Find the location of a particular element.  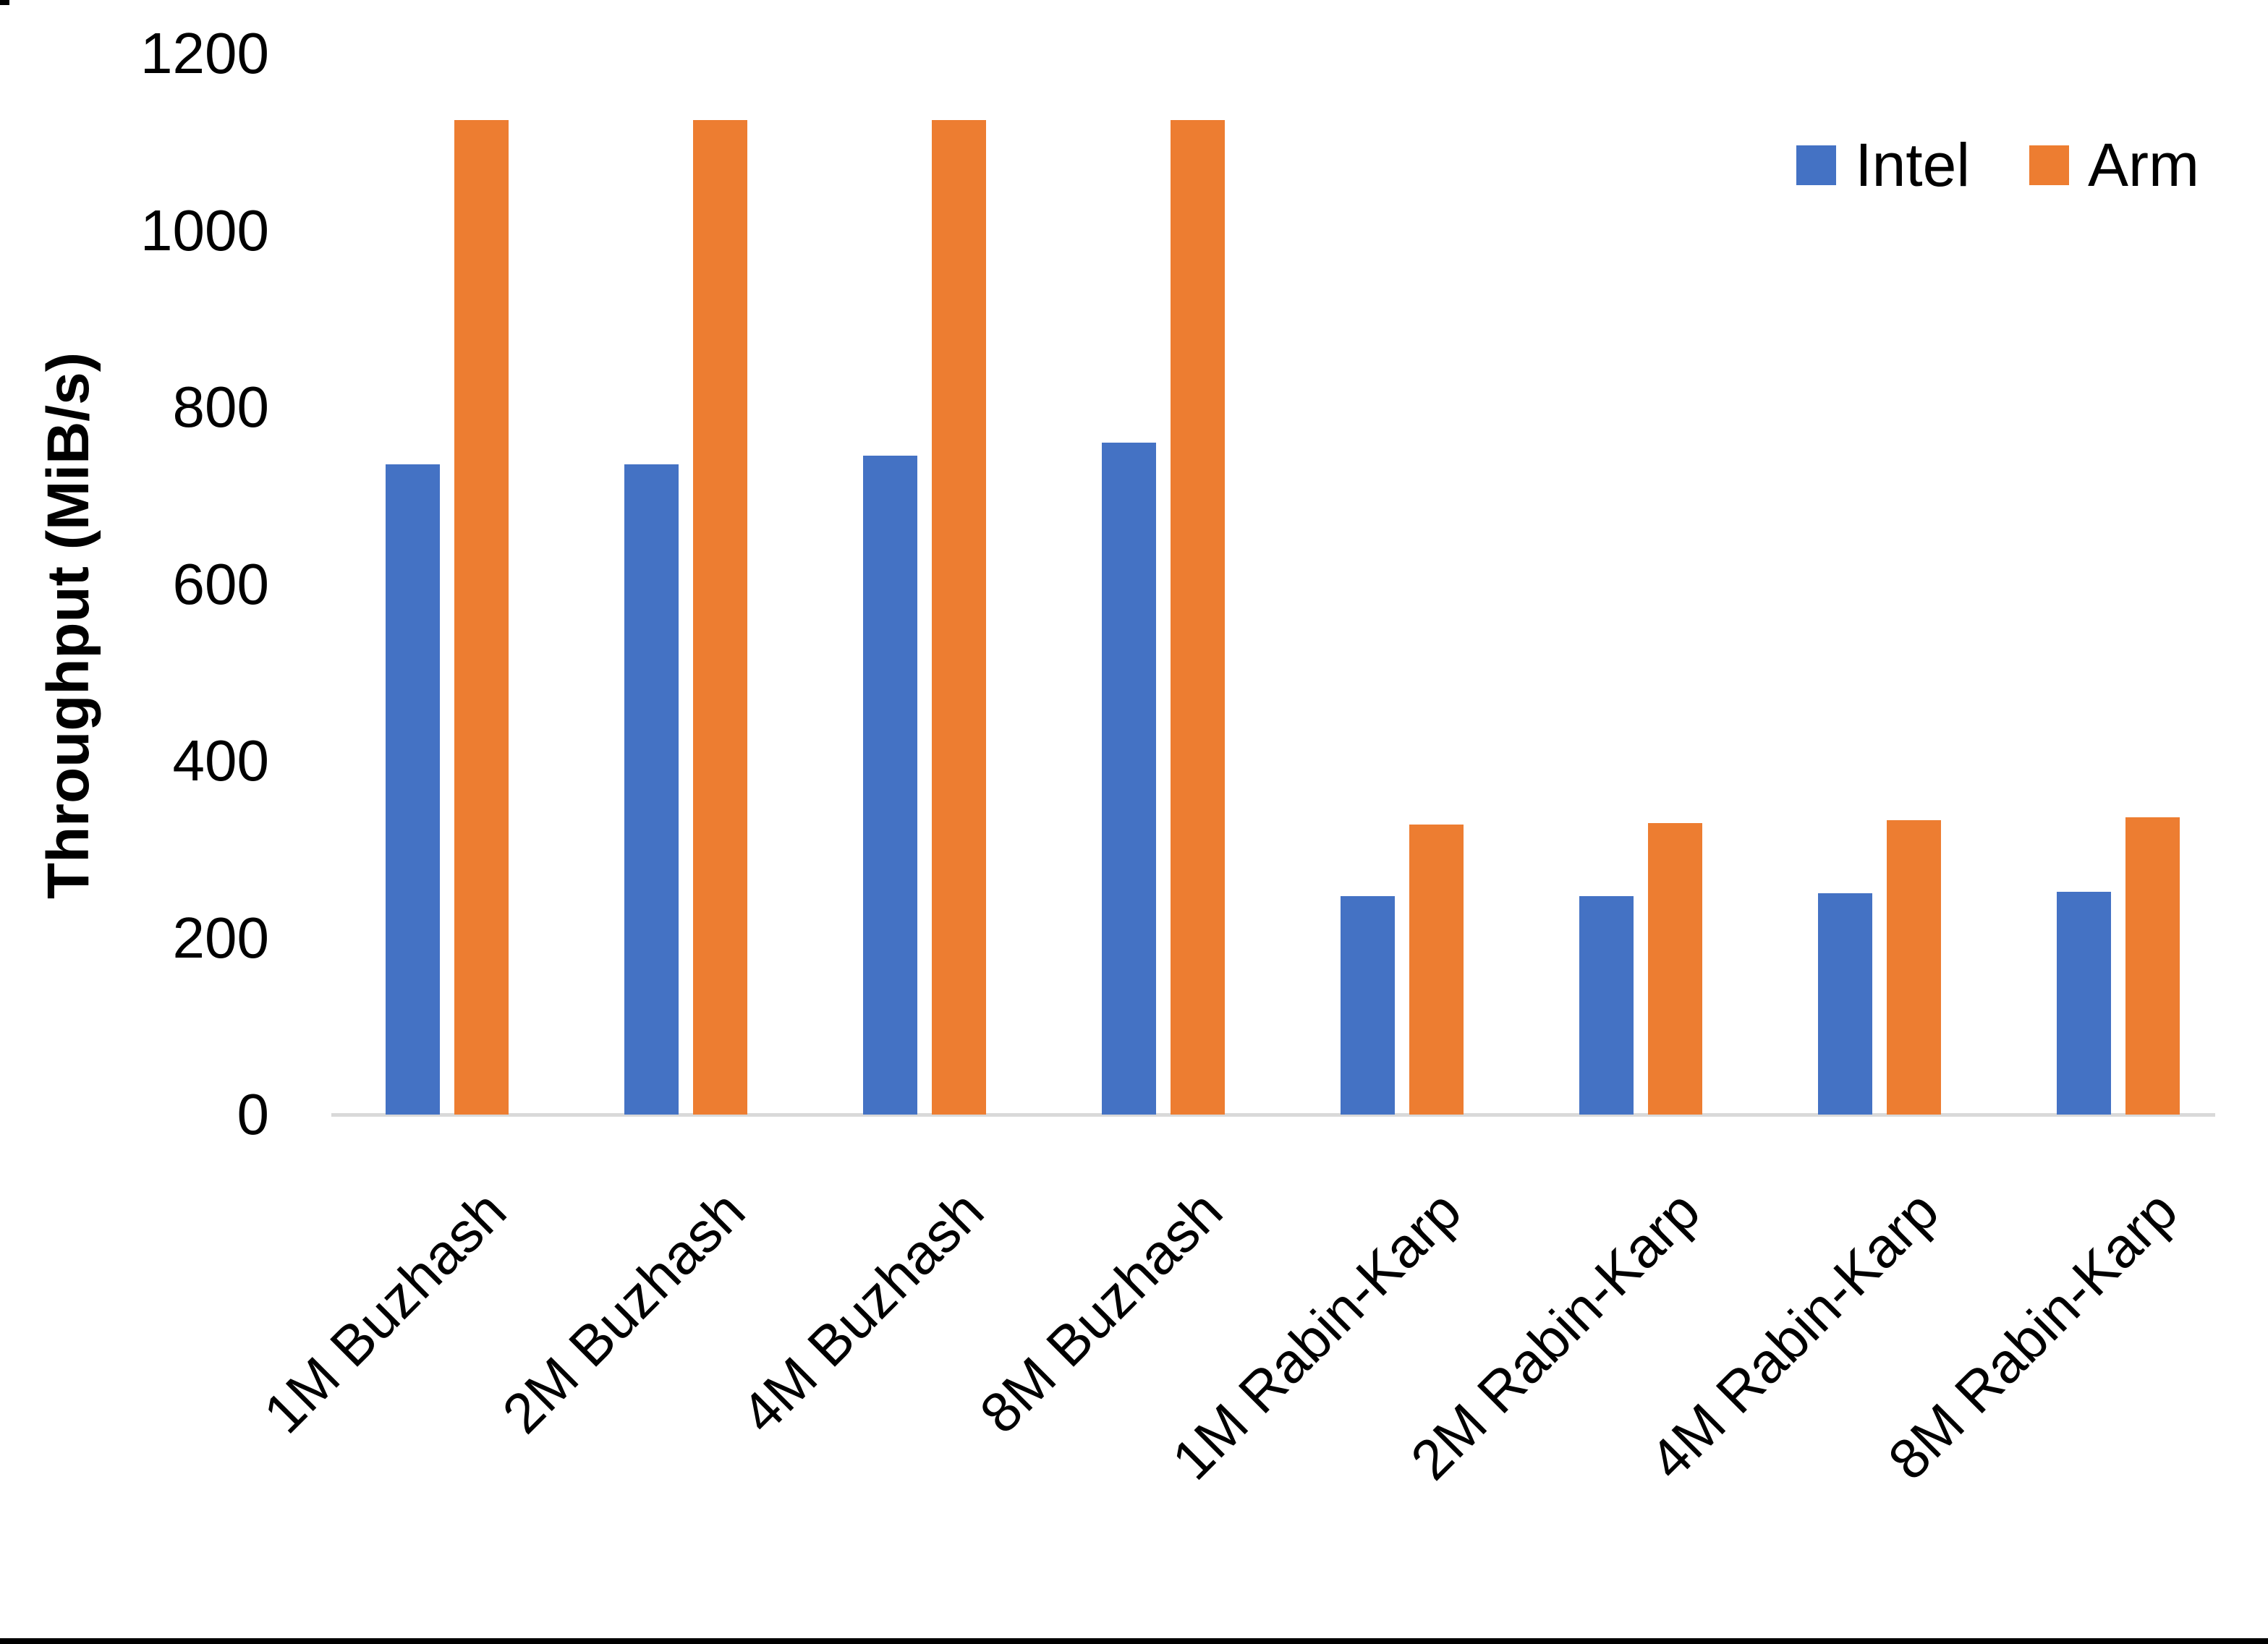

y-tick-label-400: 400 is located at coordinates (220, 760).